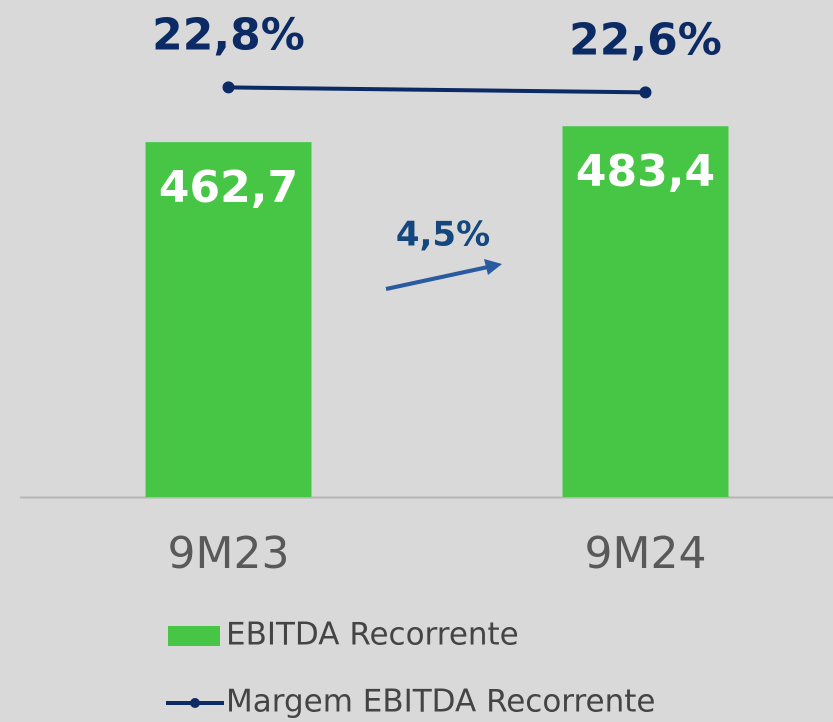 The width and height of the screenshot is (833, 722). What do you see at coordinates (195, 703) in the screenshot?
I see `legend-swatch-point` at bounding box center [195, 703].